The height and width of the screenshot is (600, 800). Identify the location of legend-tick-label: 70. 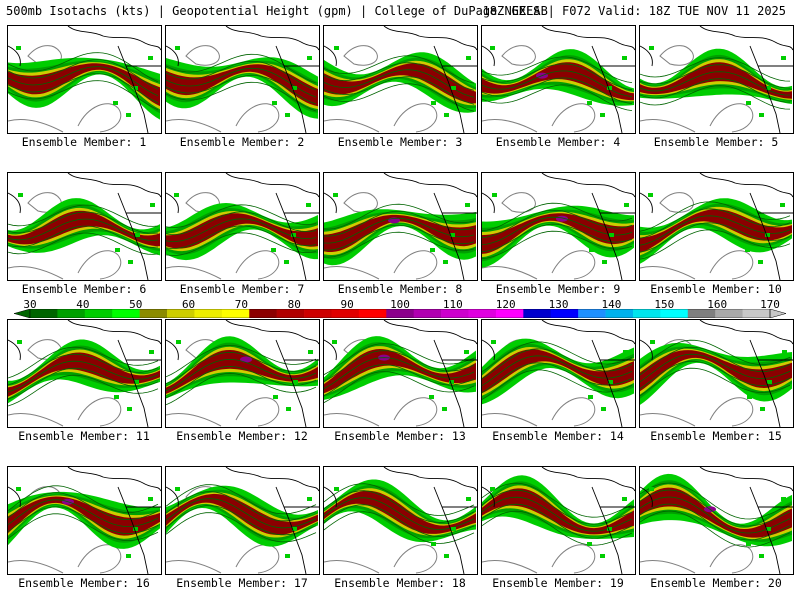
(241, 304).